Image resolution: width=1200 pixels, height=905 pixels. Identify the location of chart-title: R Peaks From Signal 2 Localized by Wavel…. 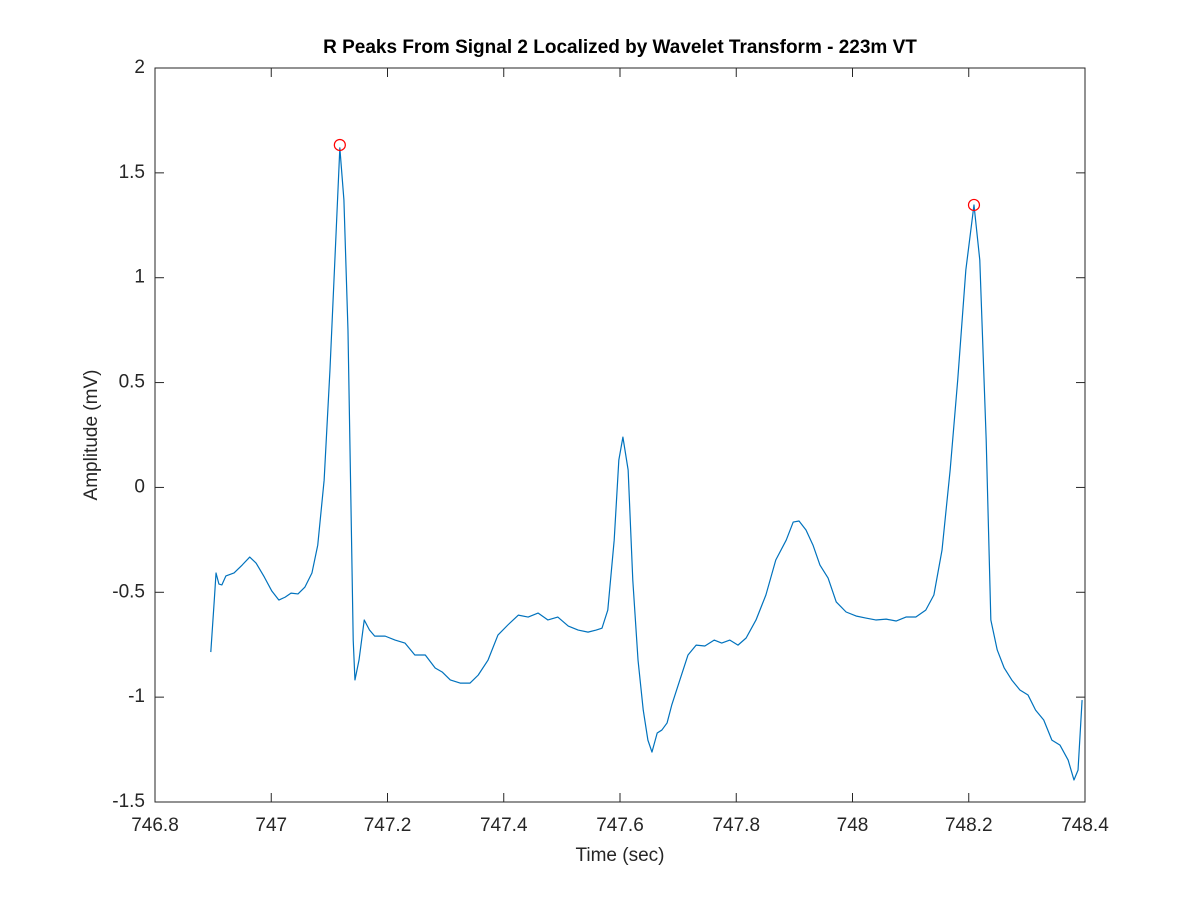
(620, 47).